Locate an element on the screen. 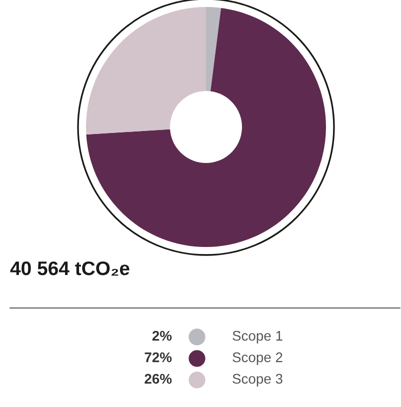 The image size is (401, 407). legend-label: Scope 3 is located at coordinates (257, 380).